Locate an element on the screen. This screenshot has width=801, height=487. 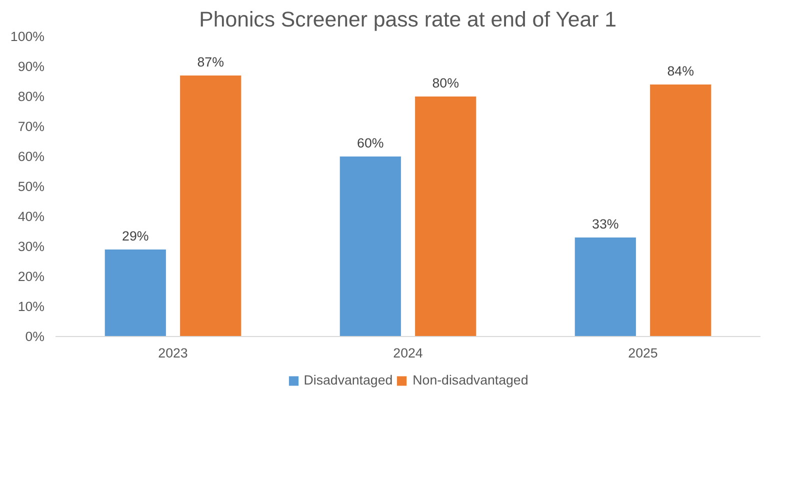
y-tick-label: 80% is located at coordinates (31, 96).